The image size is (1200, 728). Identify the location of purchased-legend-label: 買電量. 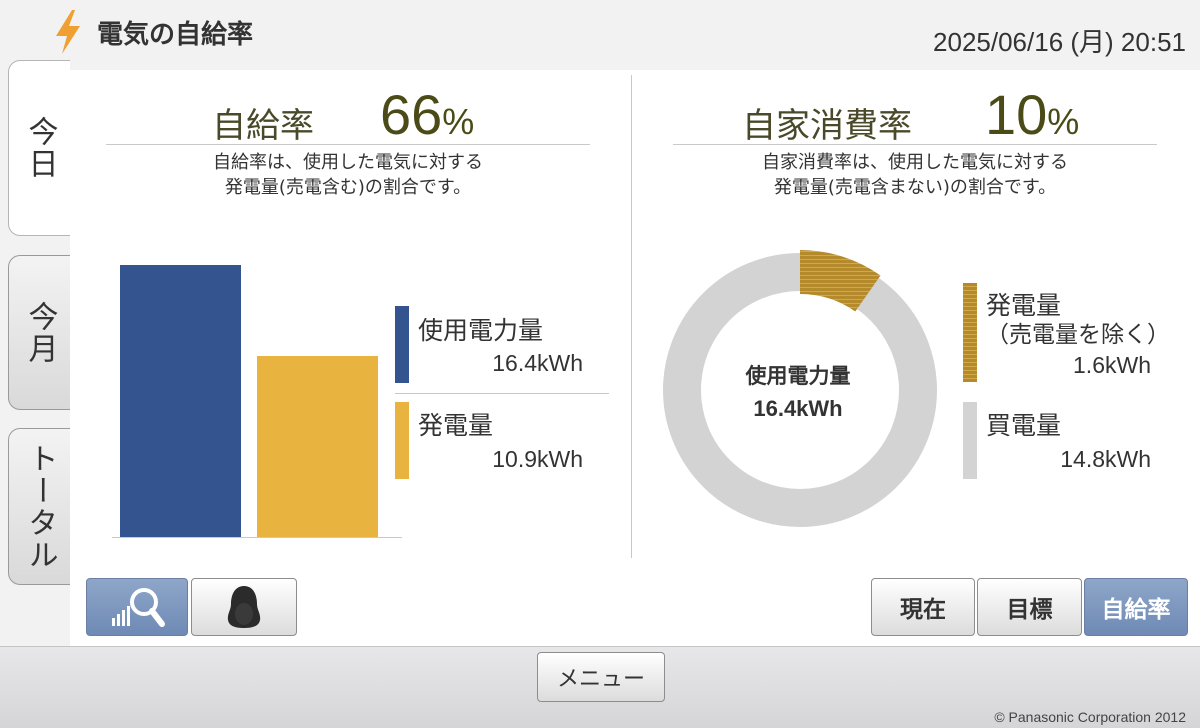
(1024, 425).